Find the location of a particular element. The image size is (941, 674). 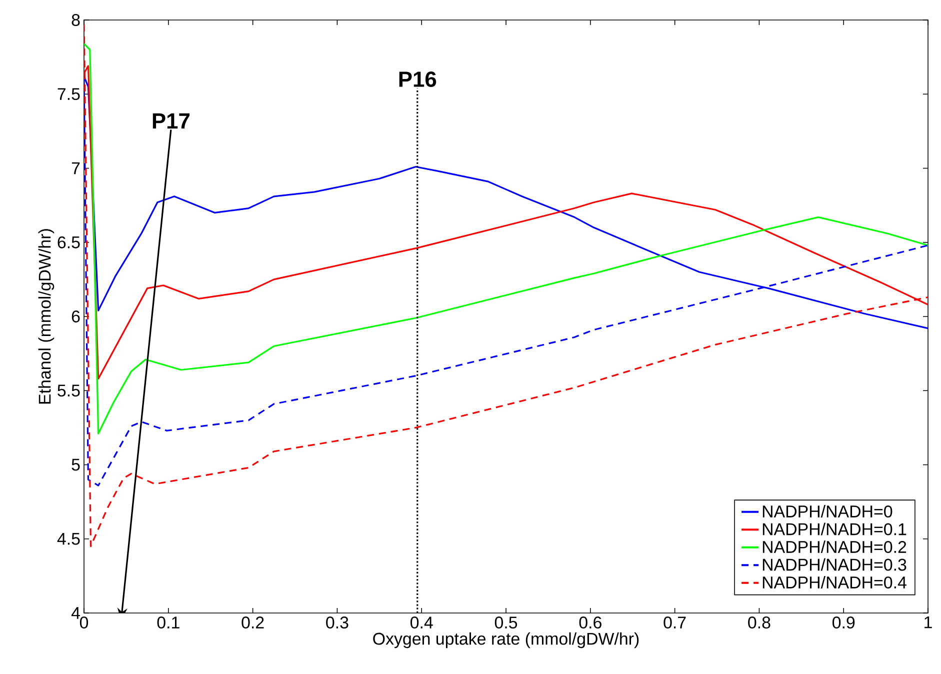

x-tick-label: 0.8 is located at coordinates (759, 622).